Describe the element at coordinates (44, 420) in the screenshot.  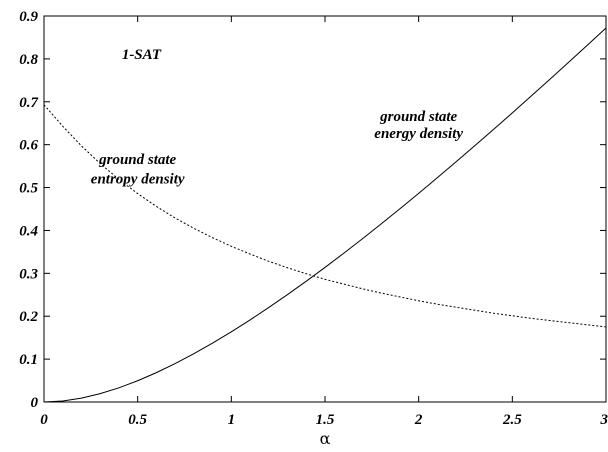
I see `x-tick-label: 0` at that location.